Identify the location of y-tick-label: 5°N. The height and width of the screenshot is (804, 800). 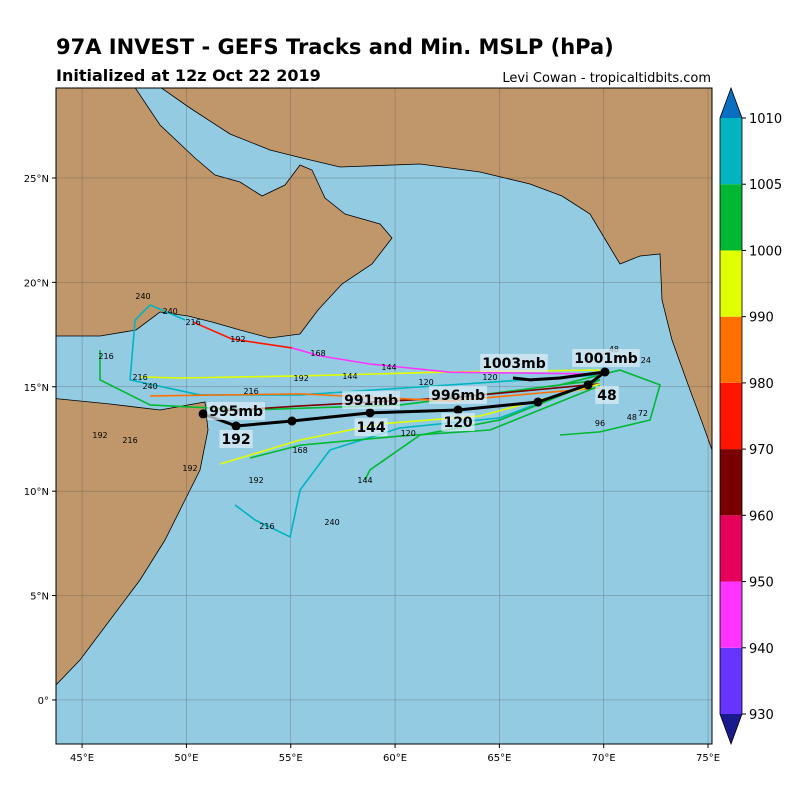
(39, 597).